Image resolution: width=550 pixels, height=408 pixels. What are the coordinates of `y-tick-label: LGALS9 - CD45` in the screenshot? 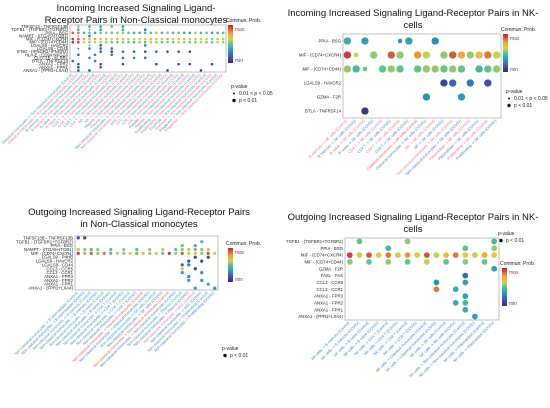 It's located at (53, 48).